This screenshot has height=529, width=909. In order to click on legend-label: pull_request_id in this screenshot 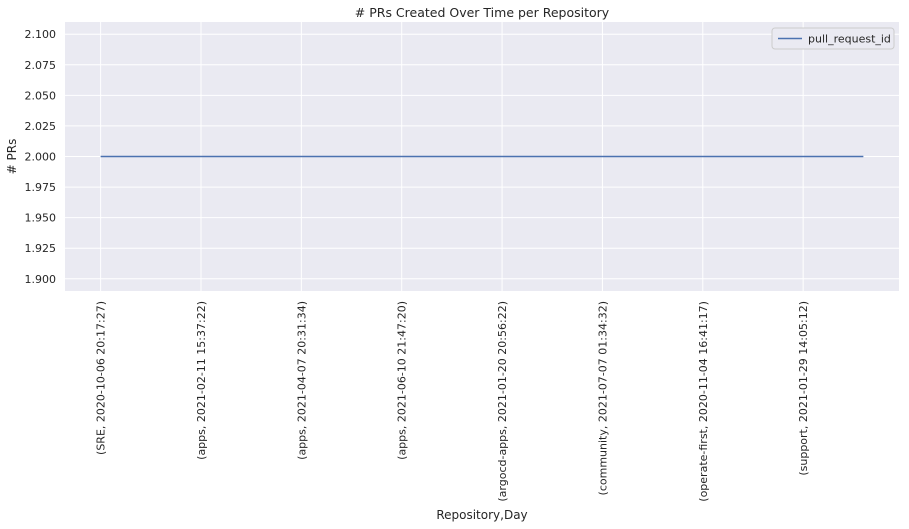, I will do `click(849, 39)`.